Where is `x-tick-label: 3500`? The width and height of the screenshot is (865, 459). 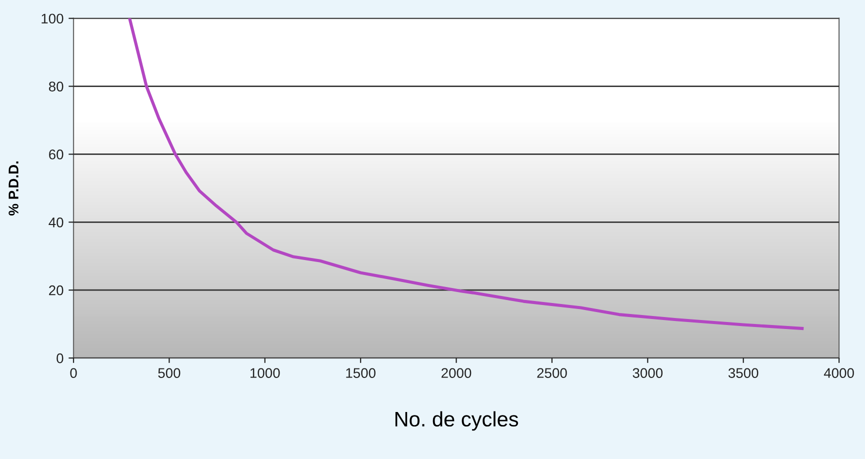
x-tick-label: 3500 is located at coordinates (743, 373).